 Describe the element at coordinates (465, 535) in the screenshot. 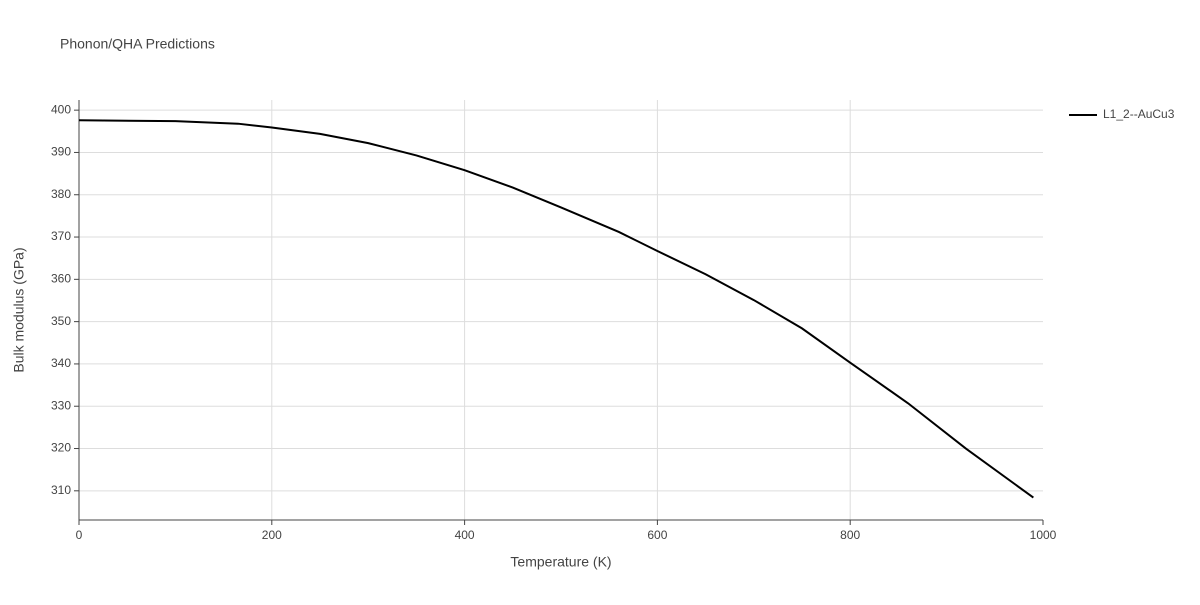

I see `x-tick-label: 400` at that location.